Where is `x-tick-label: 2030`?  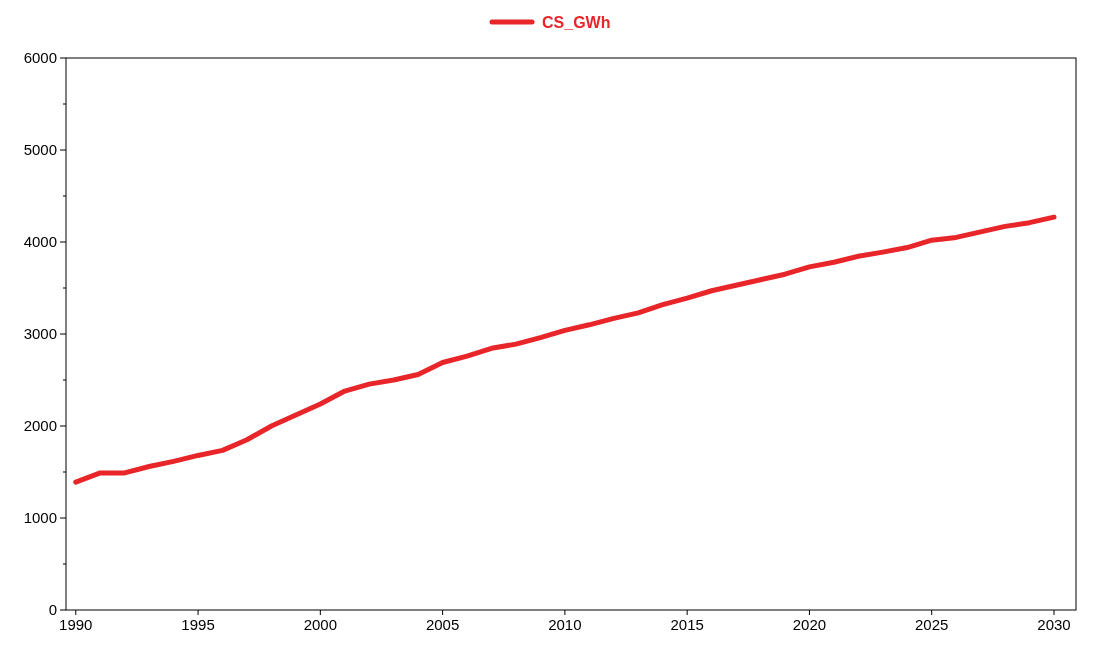
x-tick-label: 2030 is located at coordinates (1054, 624).